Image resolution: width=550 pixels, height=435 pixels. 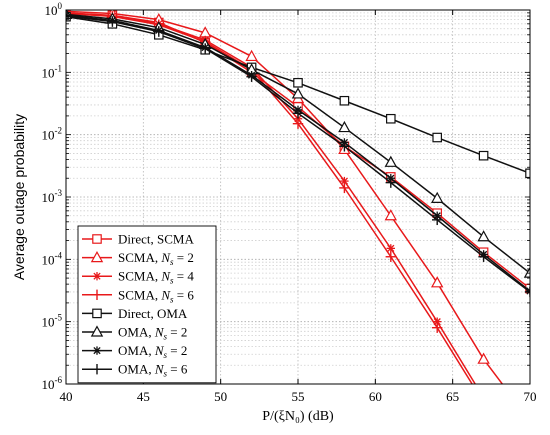 What do you see at coordinates (156, 258) in the screenshot?
I see `legend-label: SCMA, Ns = 2` at bounding box center [156, 258].